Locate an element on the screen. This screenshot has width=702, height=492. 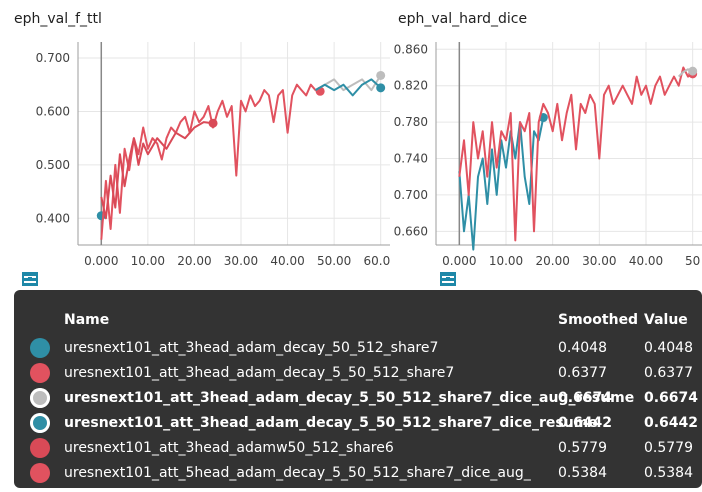
chart-title: eph_val_hard_dice is located at coordinates (463, 19).